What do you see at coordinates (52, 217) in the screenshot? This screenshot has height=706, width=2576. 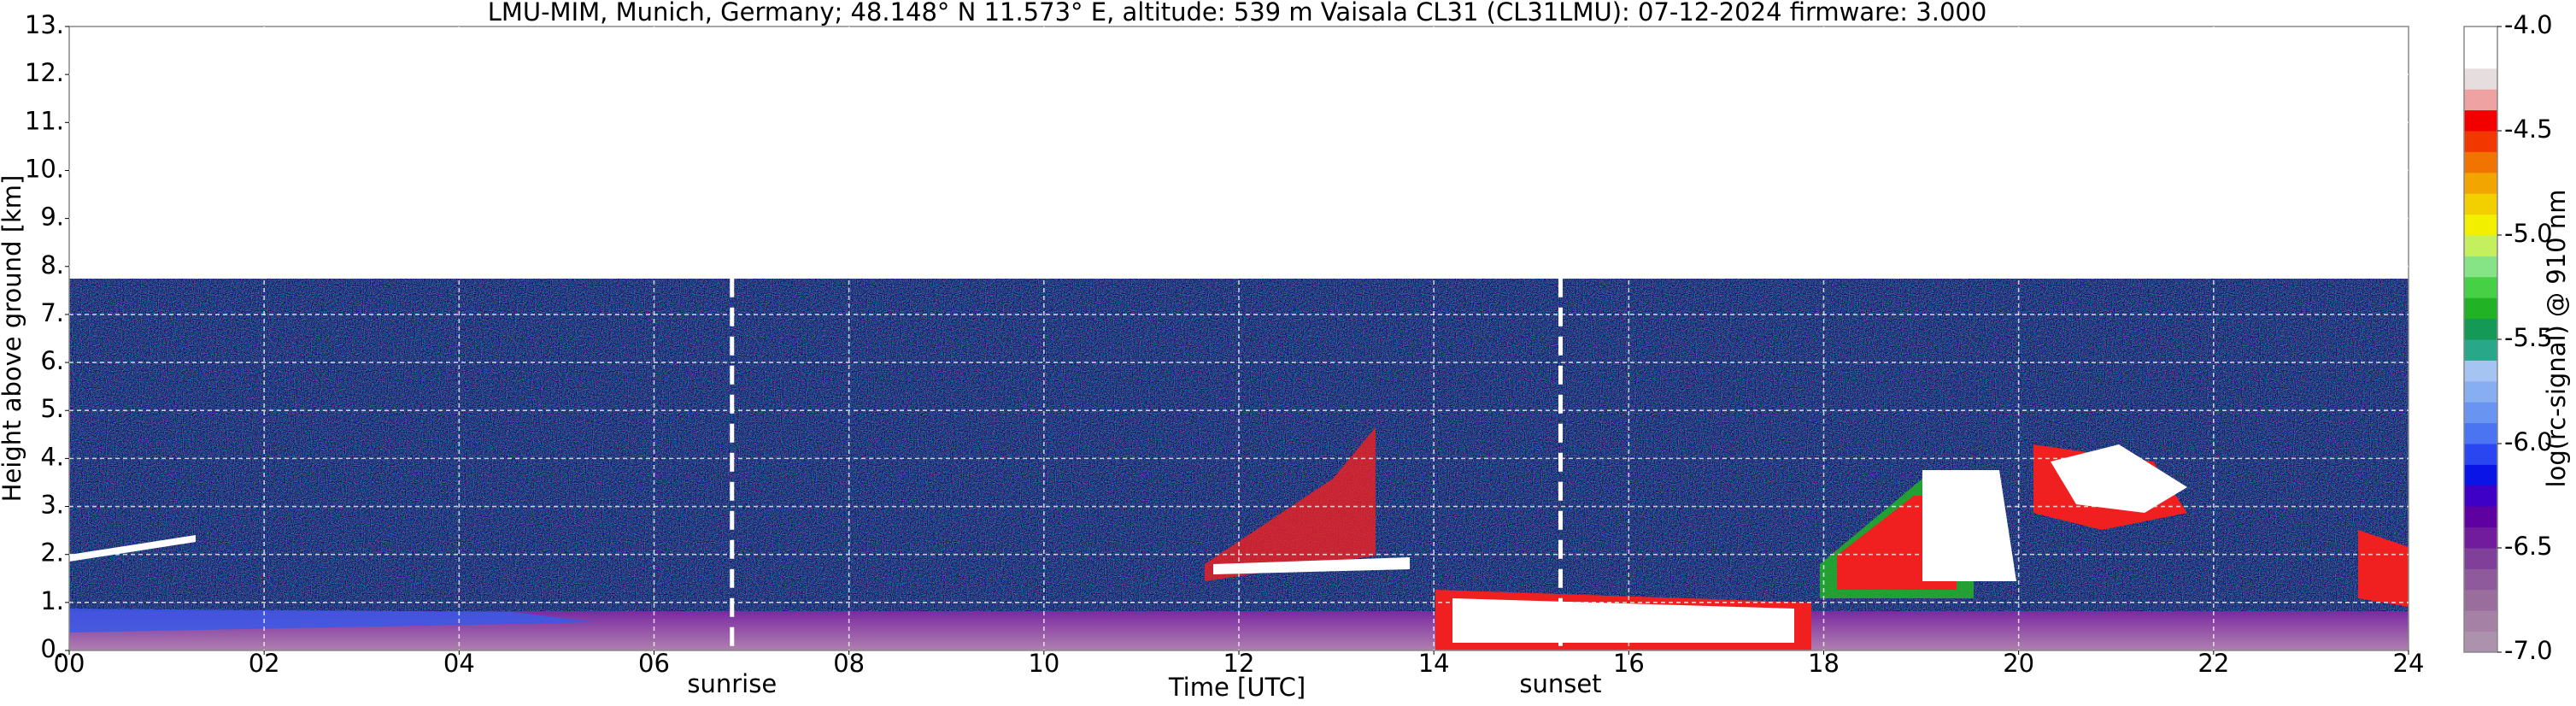 I see `y-tick-label: 9.` at bounding box center [52, 217].